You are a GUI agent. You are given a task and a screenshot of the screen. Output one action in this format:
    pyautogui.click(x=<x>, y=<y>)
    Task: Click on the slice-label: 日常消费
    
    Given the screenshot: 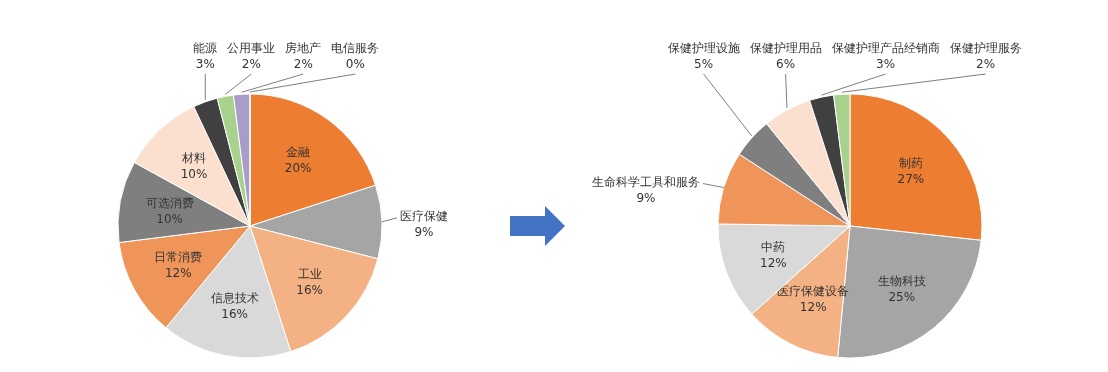 What is the action you would take?
    pyautogui.click(x=178, y=257)
    